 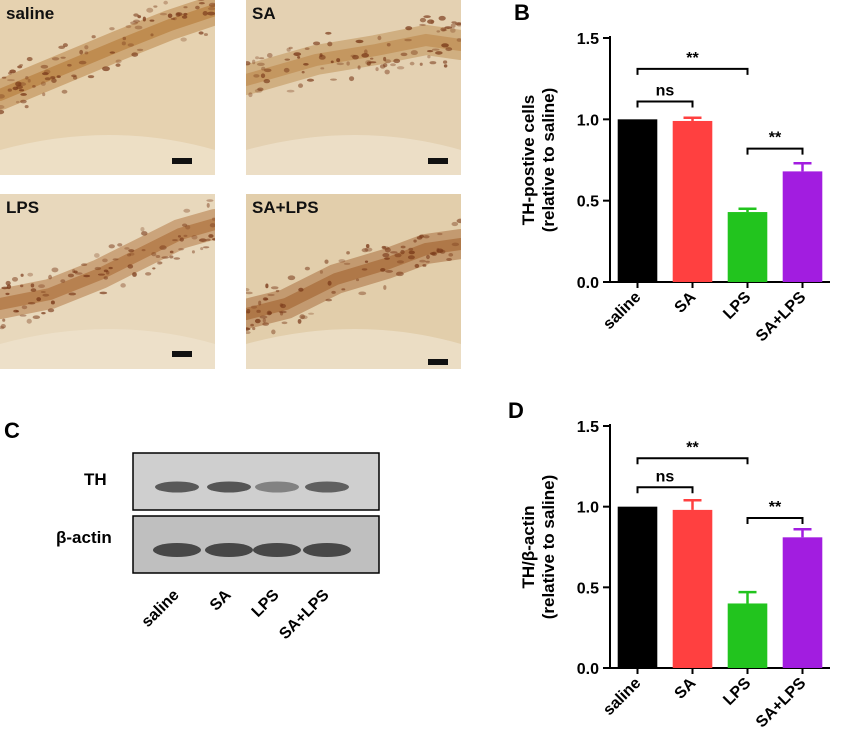 What do you see at coordinates (665, 90) in the screenshot?
I see `significance-label: ns` at bounding box center [665, 90].